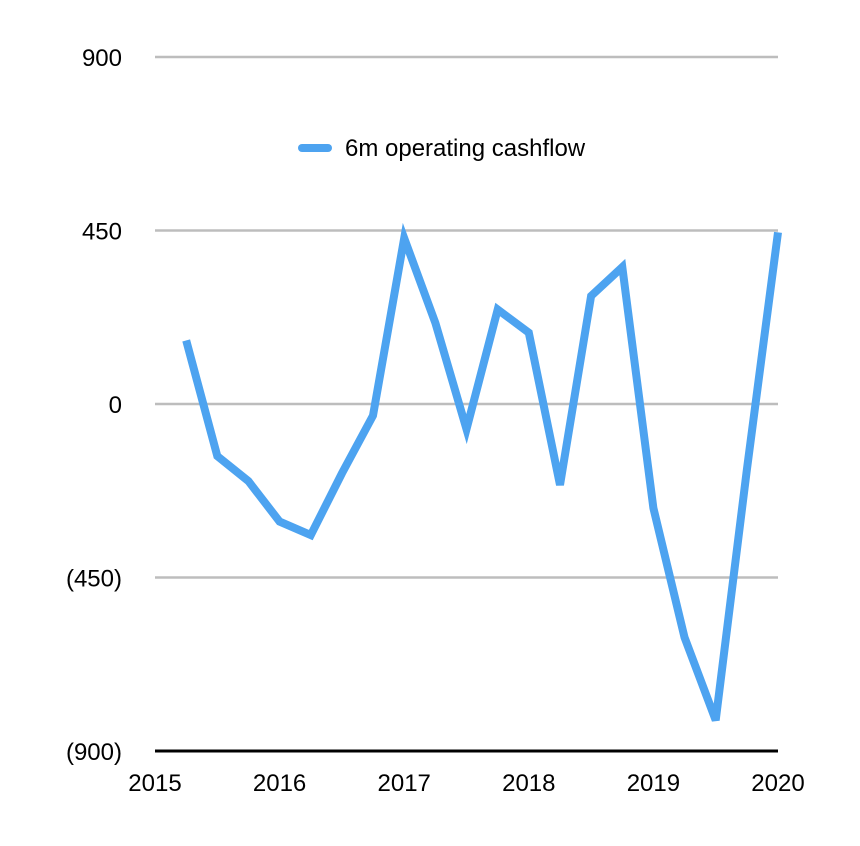 This screenshot has height=846, width=860. I want to click on x-tick-label: 2020, so click(777, 783).